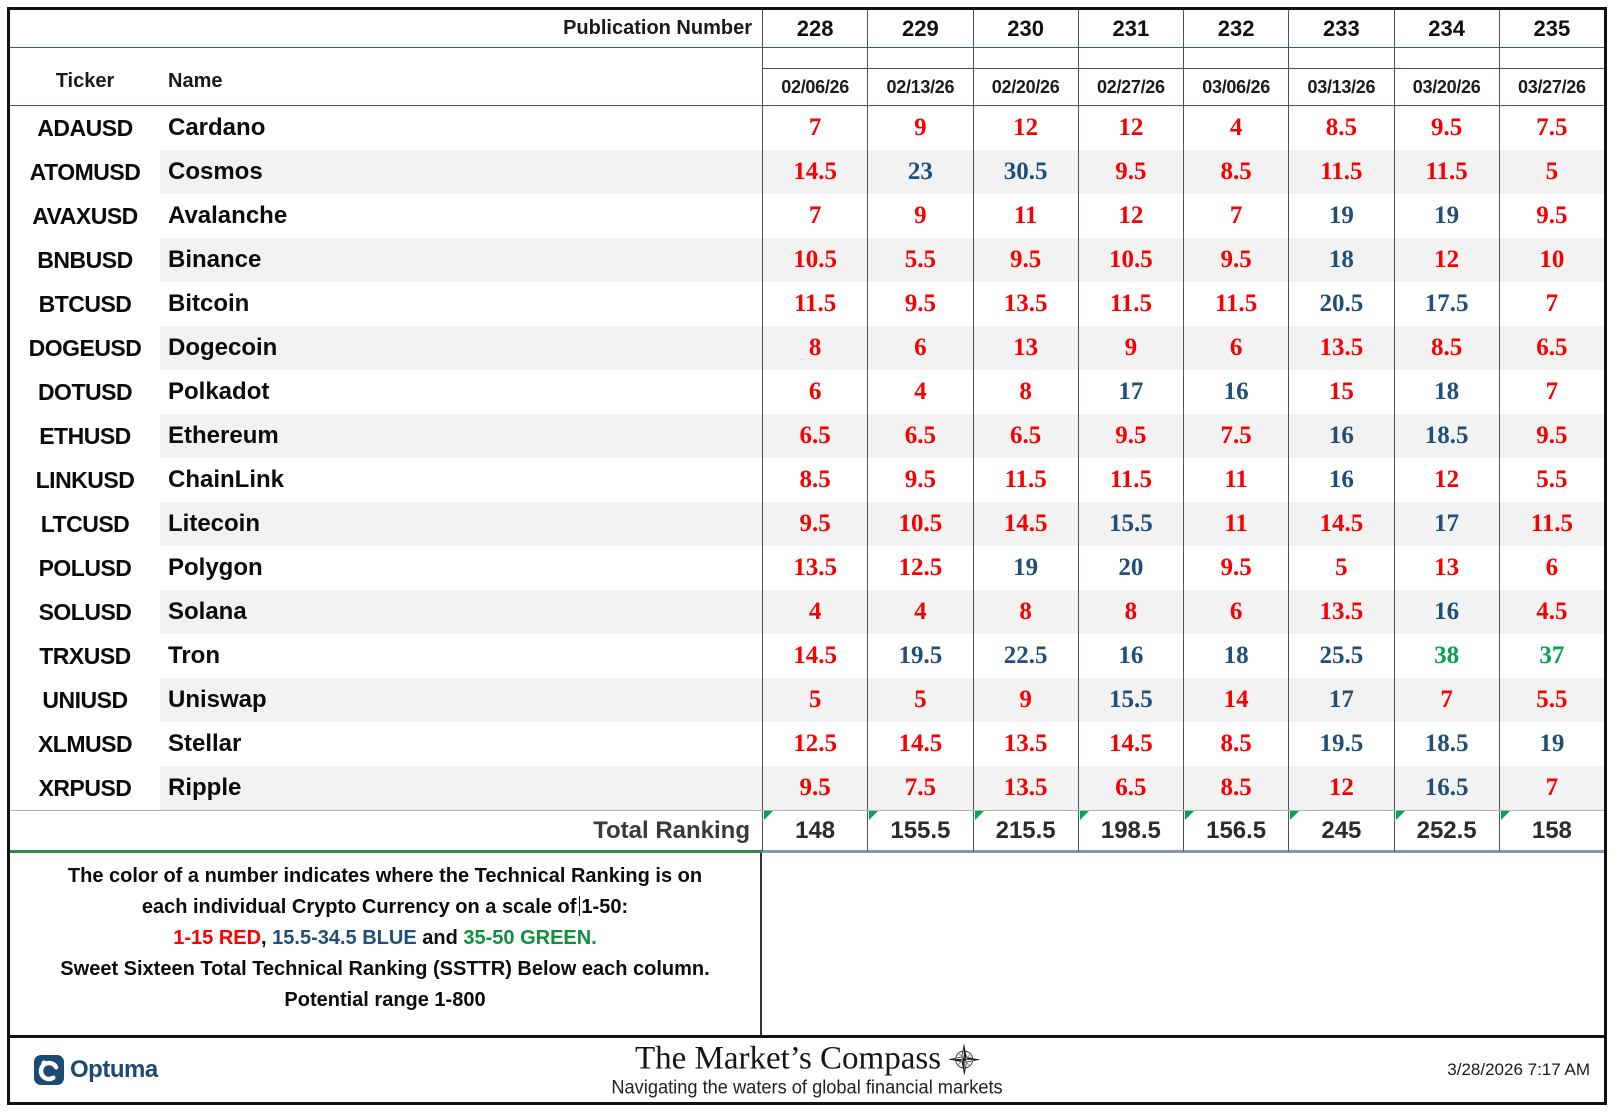  I want to click on table-row: ADAUSD Cardano 7 9 12 12 4 8.5 9.5 7.5, so click(807, 128).